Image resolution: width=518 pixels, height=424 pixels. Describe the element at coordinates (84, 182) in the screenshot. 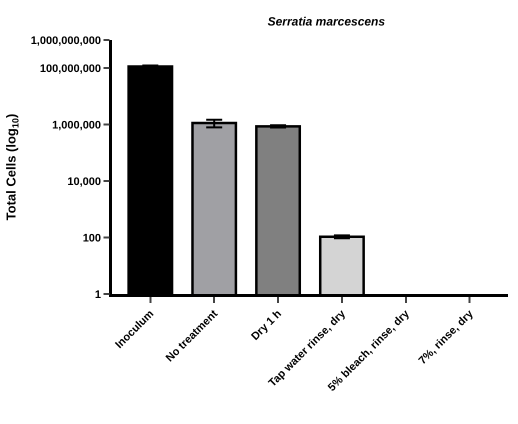

I see `y-tick-label: 10,000` at that location.